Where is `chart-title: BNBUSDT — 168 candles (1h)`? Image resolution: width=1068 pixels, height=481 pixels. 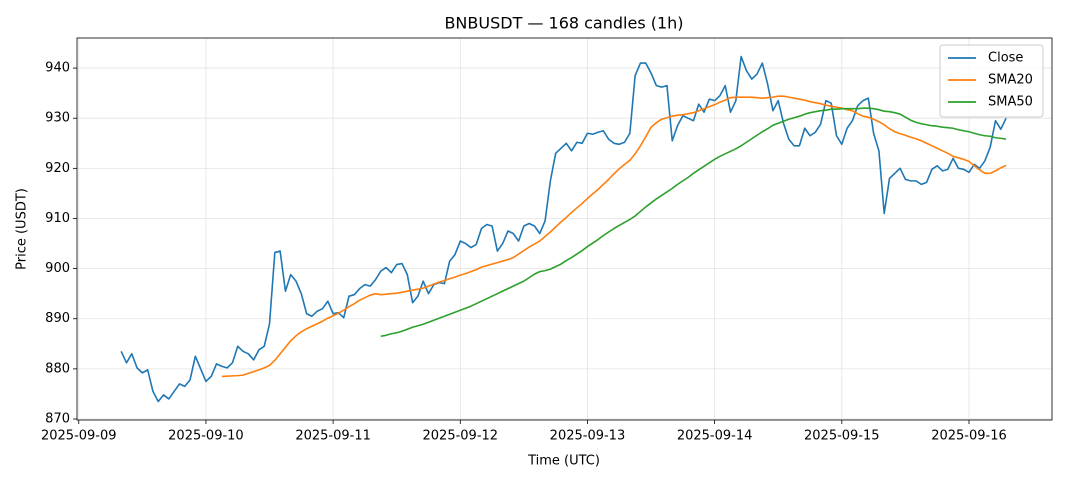 chart-title: BNBUSDT — 168 candles (1h) is located at coordinates (563, 23).